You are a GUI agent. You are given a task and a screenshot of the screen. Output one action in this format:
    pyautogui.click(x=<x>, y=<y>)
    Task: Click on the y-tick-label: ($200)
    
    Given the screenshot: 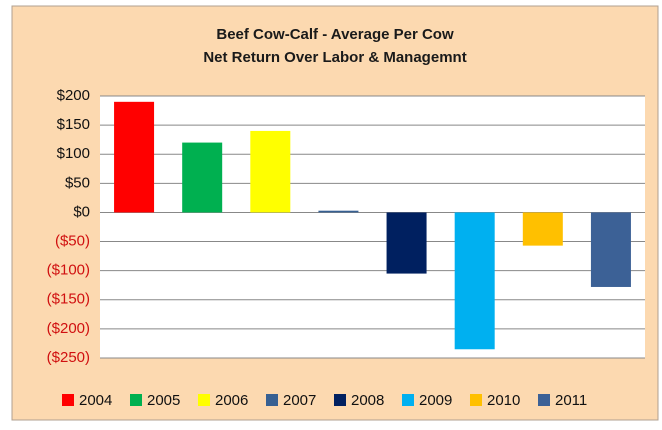 What is the action you would take?
    pyautogui.click(x=68, y=328)
    